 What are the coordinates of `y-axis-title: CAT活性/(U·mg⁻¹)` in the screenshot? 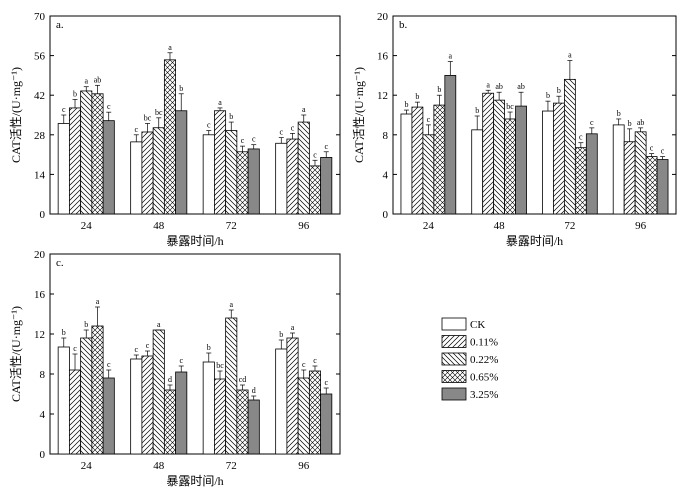 It's located at (359, 115).